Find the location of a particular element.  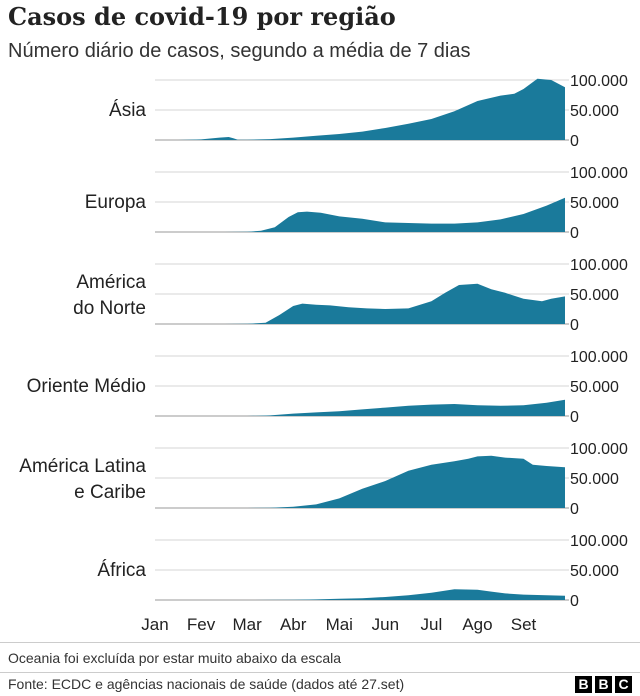

panel-5: 0 50.000 100.000 América Latina e Caribe is located at coordinates (323, 479).